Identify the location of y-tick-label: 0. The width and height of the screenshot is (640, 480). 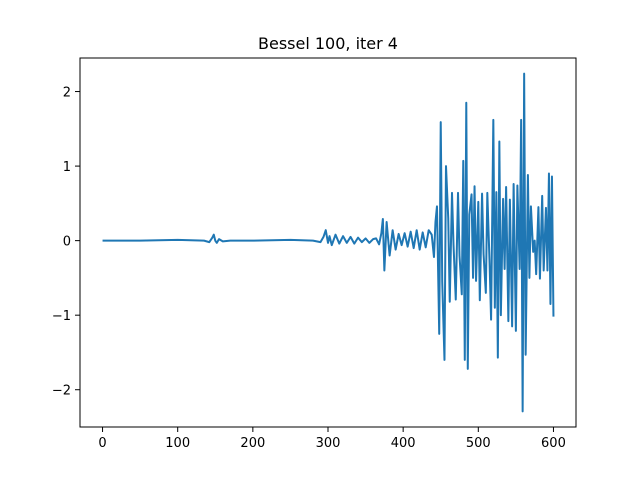
(67, 242).